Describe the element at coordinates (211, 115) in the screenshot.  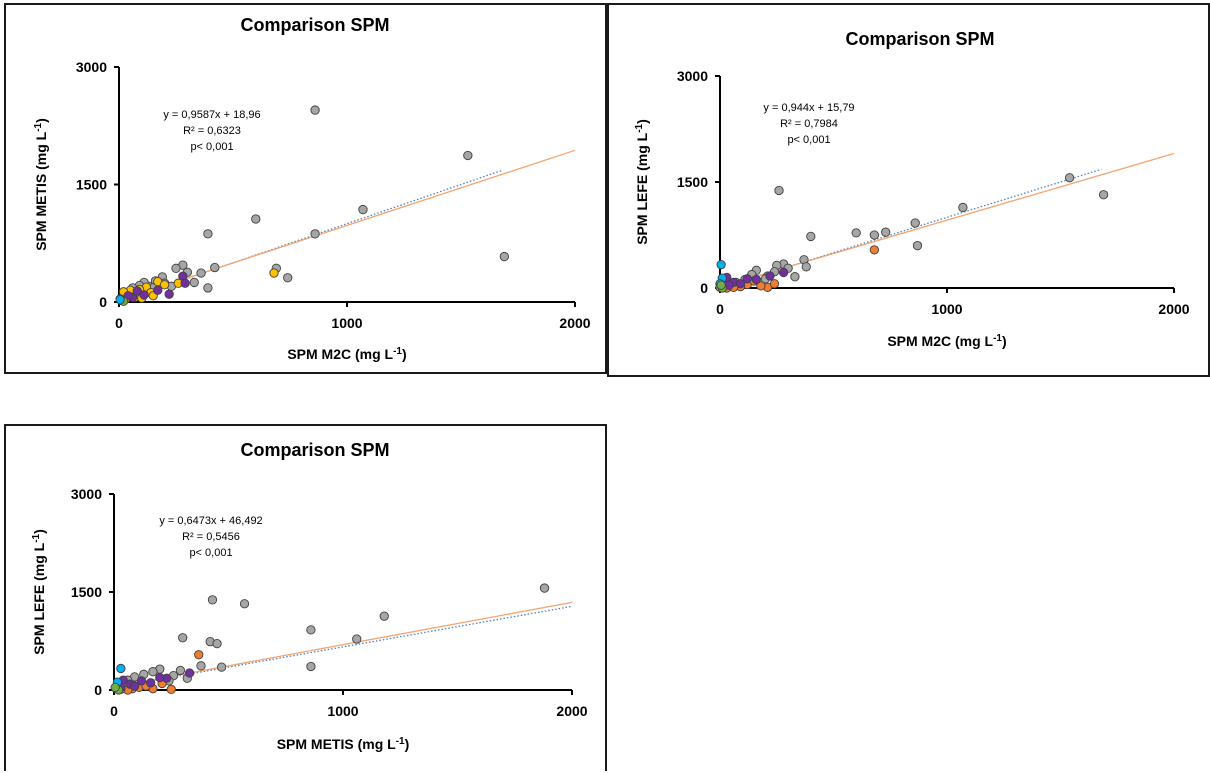
I see `regression-annotation: y = 0,9587x + 18,96` at that location.